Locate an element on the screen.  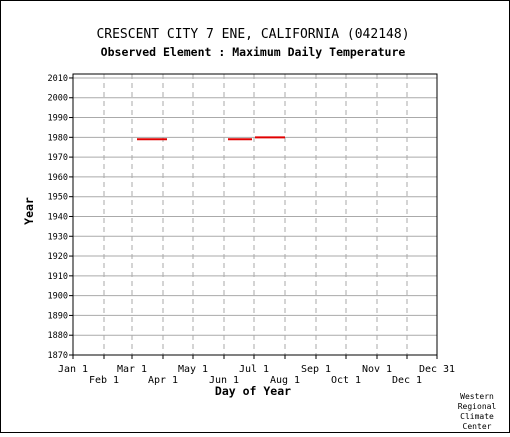
y-tick-label: 1960 is located at coordinates (58, 178).